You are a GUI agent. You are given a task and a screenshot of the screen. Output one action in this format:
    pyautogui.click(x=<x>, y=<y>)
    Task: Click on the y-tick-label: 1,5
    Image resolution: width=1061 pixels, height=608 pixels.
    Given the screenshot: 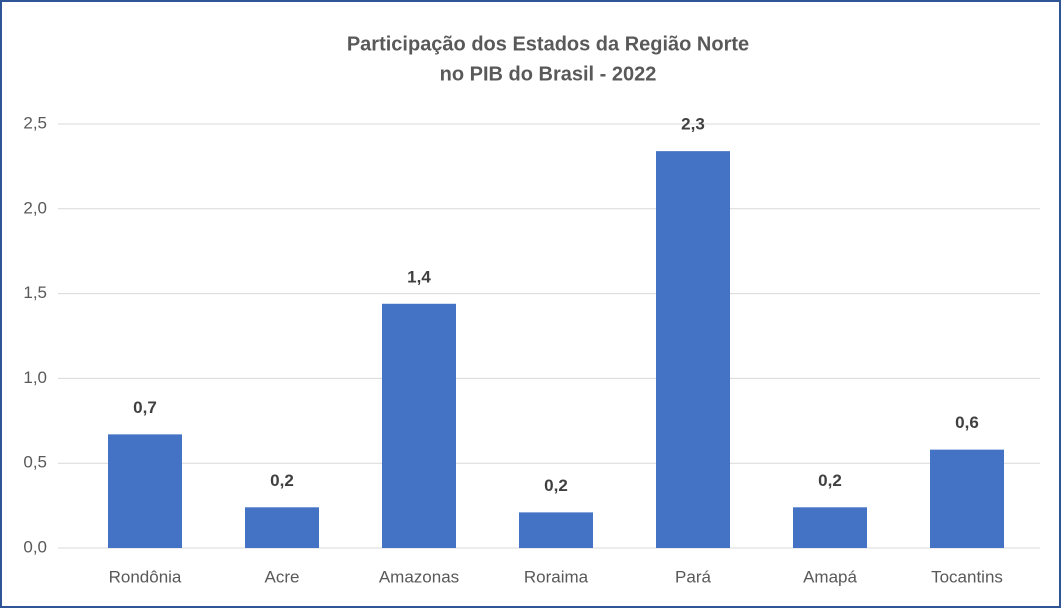 What is the action you would take?
    pyautogui.click(x=35, y=292)
    